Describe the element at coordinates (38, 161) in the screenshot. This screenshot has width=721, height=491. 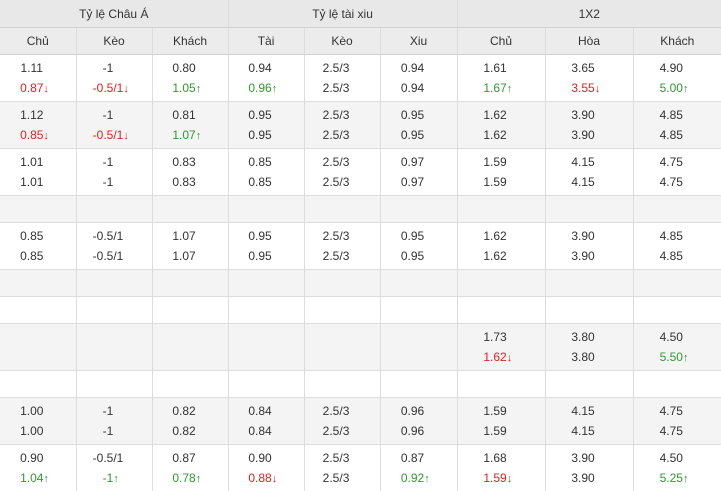
I see `cell-ah-home: 1.01` at that location.